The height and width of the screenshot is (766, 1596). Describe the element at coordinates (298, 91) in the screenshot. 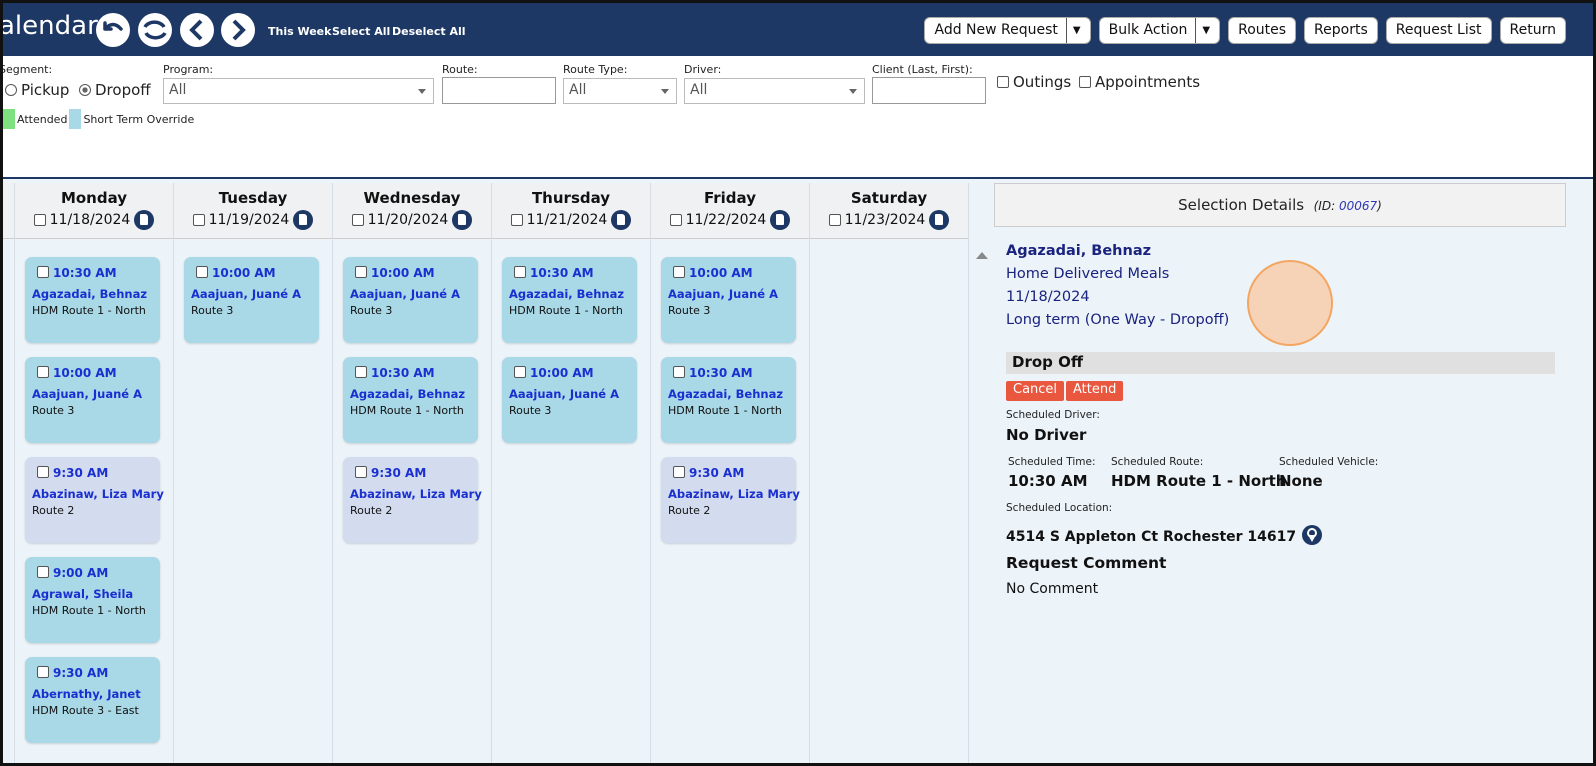

I see `program-select: All` at that location.